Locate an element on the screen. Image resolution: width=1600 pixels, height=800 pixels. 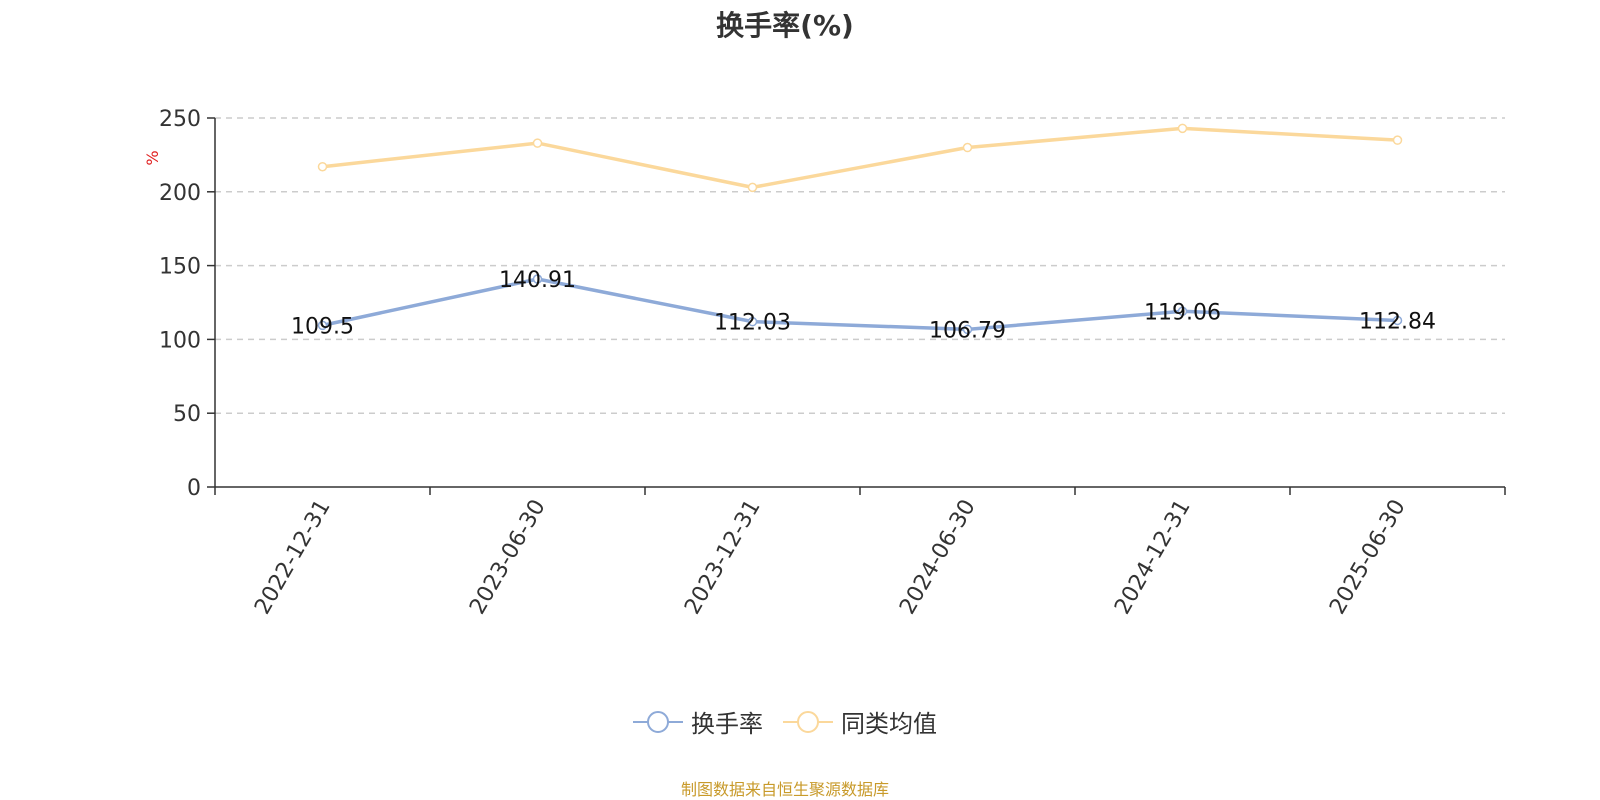
data-label-3: 106.79 is located at coordinates (967, 330).